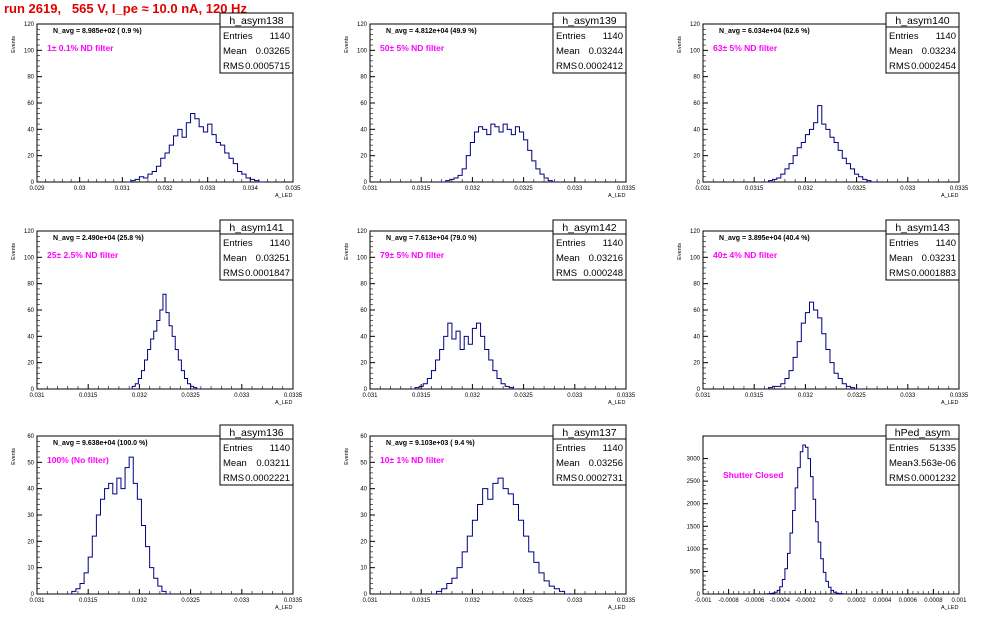 The image size is (996, 622). What do you see at coordinates (728, 601) in the screenshot?
I see `x-tick-label: -0.0008` at bounding box center [728, 601].